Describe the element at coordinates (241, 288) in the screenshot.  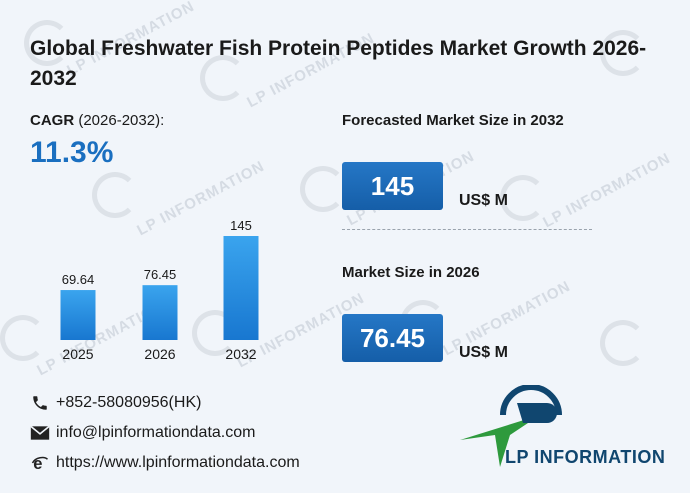
I see `bar-2032` at that location.